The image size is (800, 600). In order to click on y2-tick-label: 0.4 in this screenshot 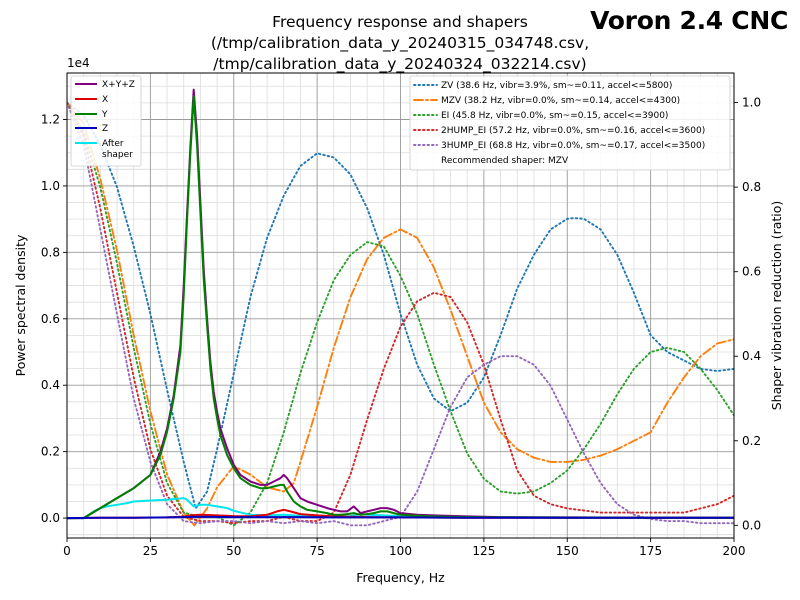, I will do `click(751, 356)`.